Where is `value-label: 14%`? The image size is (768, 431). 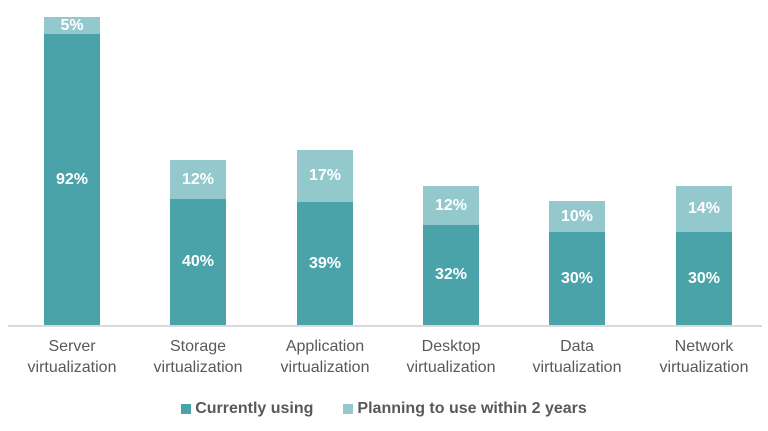
value-label: 14% is located at coordinates (704, 208).